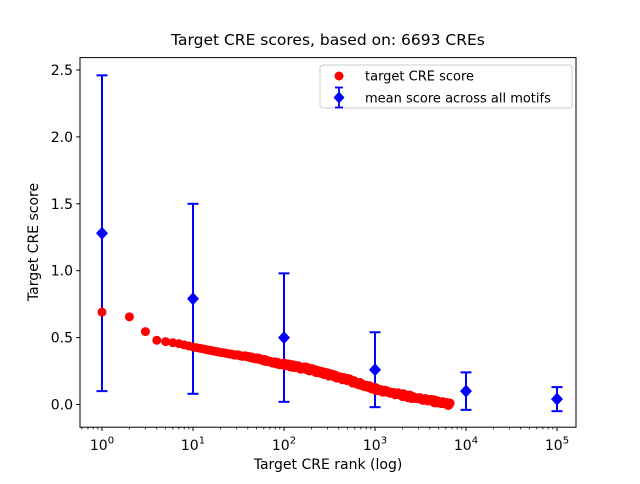 The width and height of the screenshot is (640, 484). Describe the element at coordinates (193, 445) in the screenshot. I see `x-tick-label: 10¹` at that location.